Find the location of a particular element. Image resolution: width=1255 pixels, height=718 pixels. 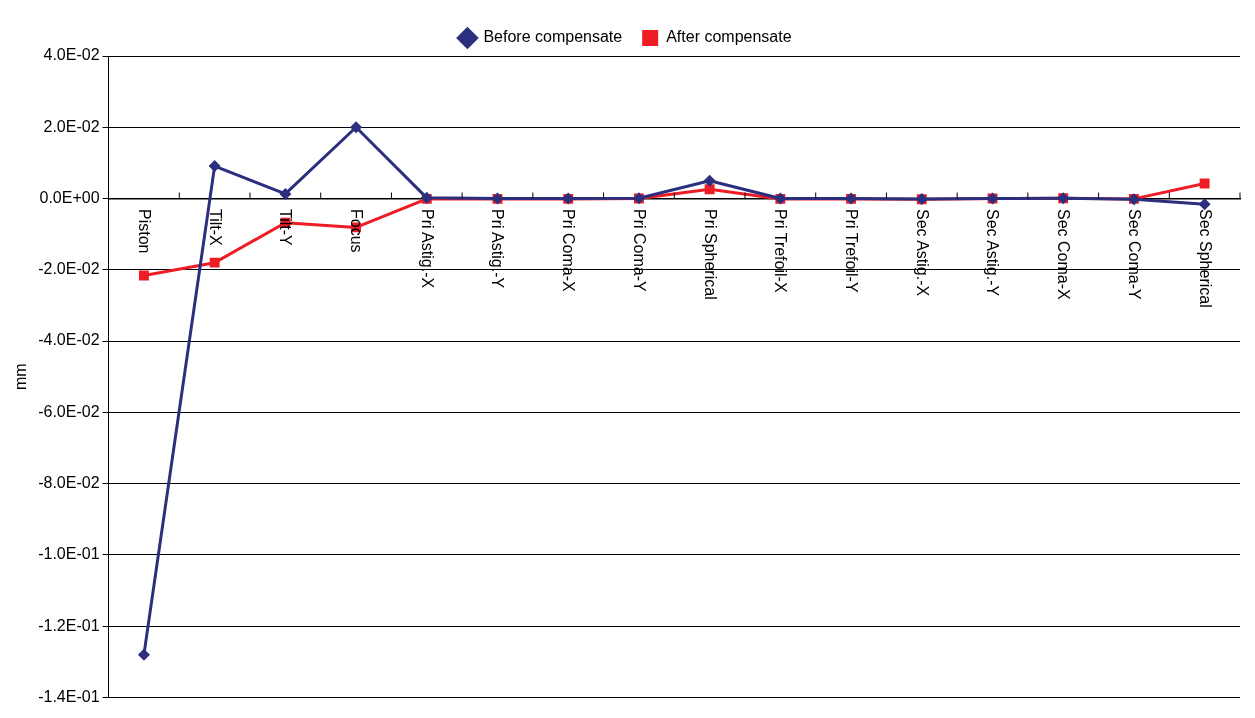

x-tick-label: Pri Coma-X is located at coordinates (568, 250).